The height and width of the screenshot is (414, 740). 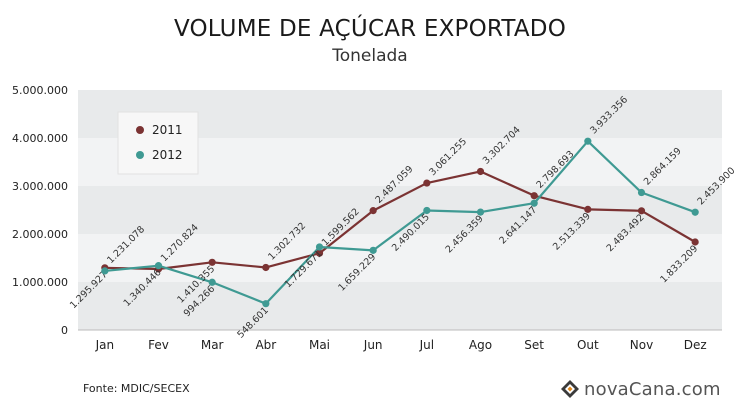 I want to click on x-tick-label: Jan, so click(x=105, y=345).